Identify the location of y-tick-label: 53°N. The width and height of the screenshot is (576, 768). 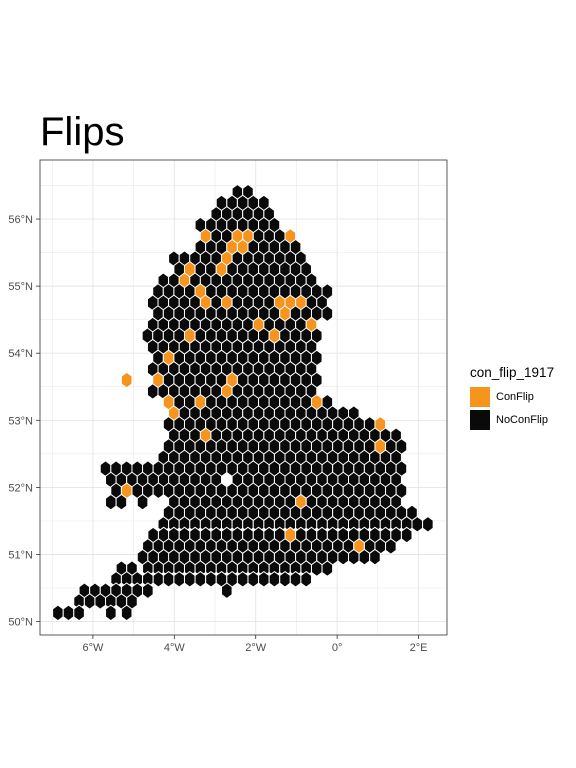
(20, 421).